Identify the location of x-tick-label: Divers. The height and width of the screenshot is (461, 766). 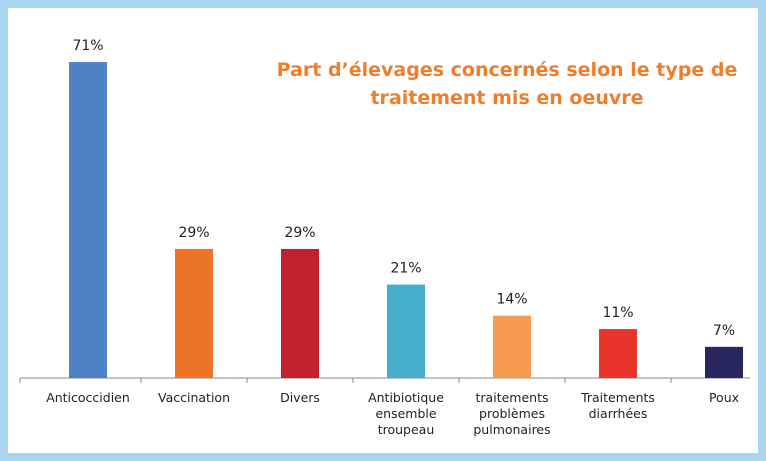
(300, 397).